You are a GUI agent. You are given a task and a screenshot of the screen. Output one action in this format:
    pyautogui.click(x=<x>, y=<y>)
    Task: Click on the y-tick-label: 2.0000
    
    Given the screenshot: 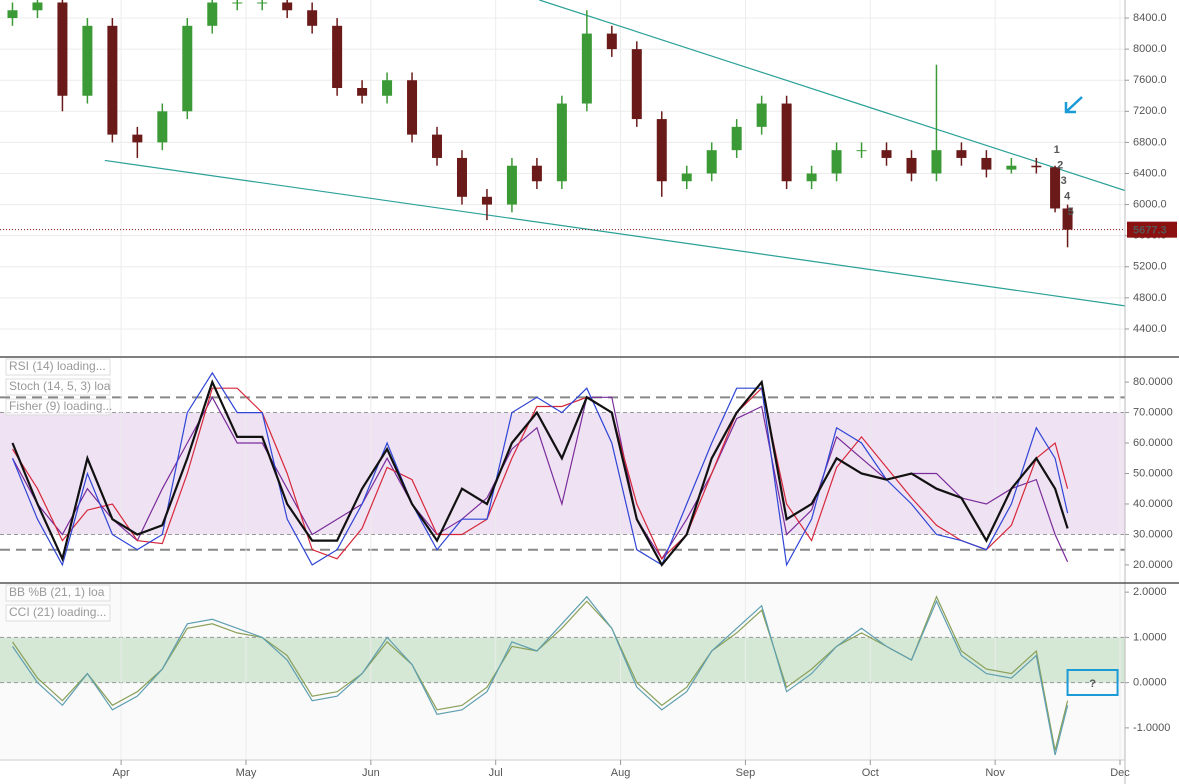 What is the action you would take?
    pyautogui.click(x=1150, y=592)
    